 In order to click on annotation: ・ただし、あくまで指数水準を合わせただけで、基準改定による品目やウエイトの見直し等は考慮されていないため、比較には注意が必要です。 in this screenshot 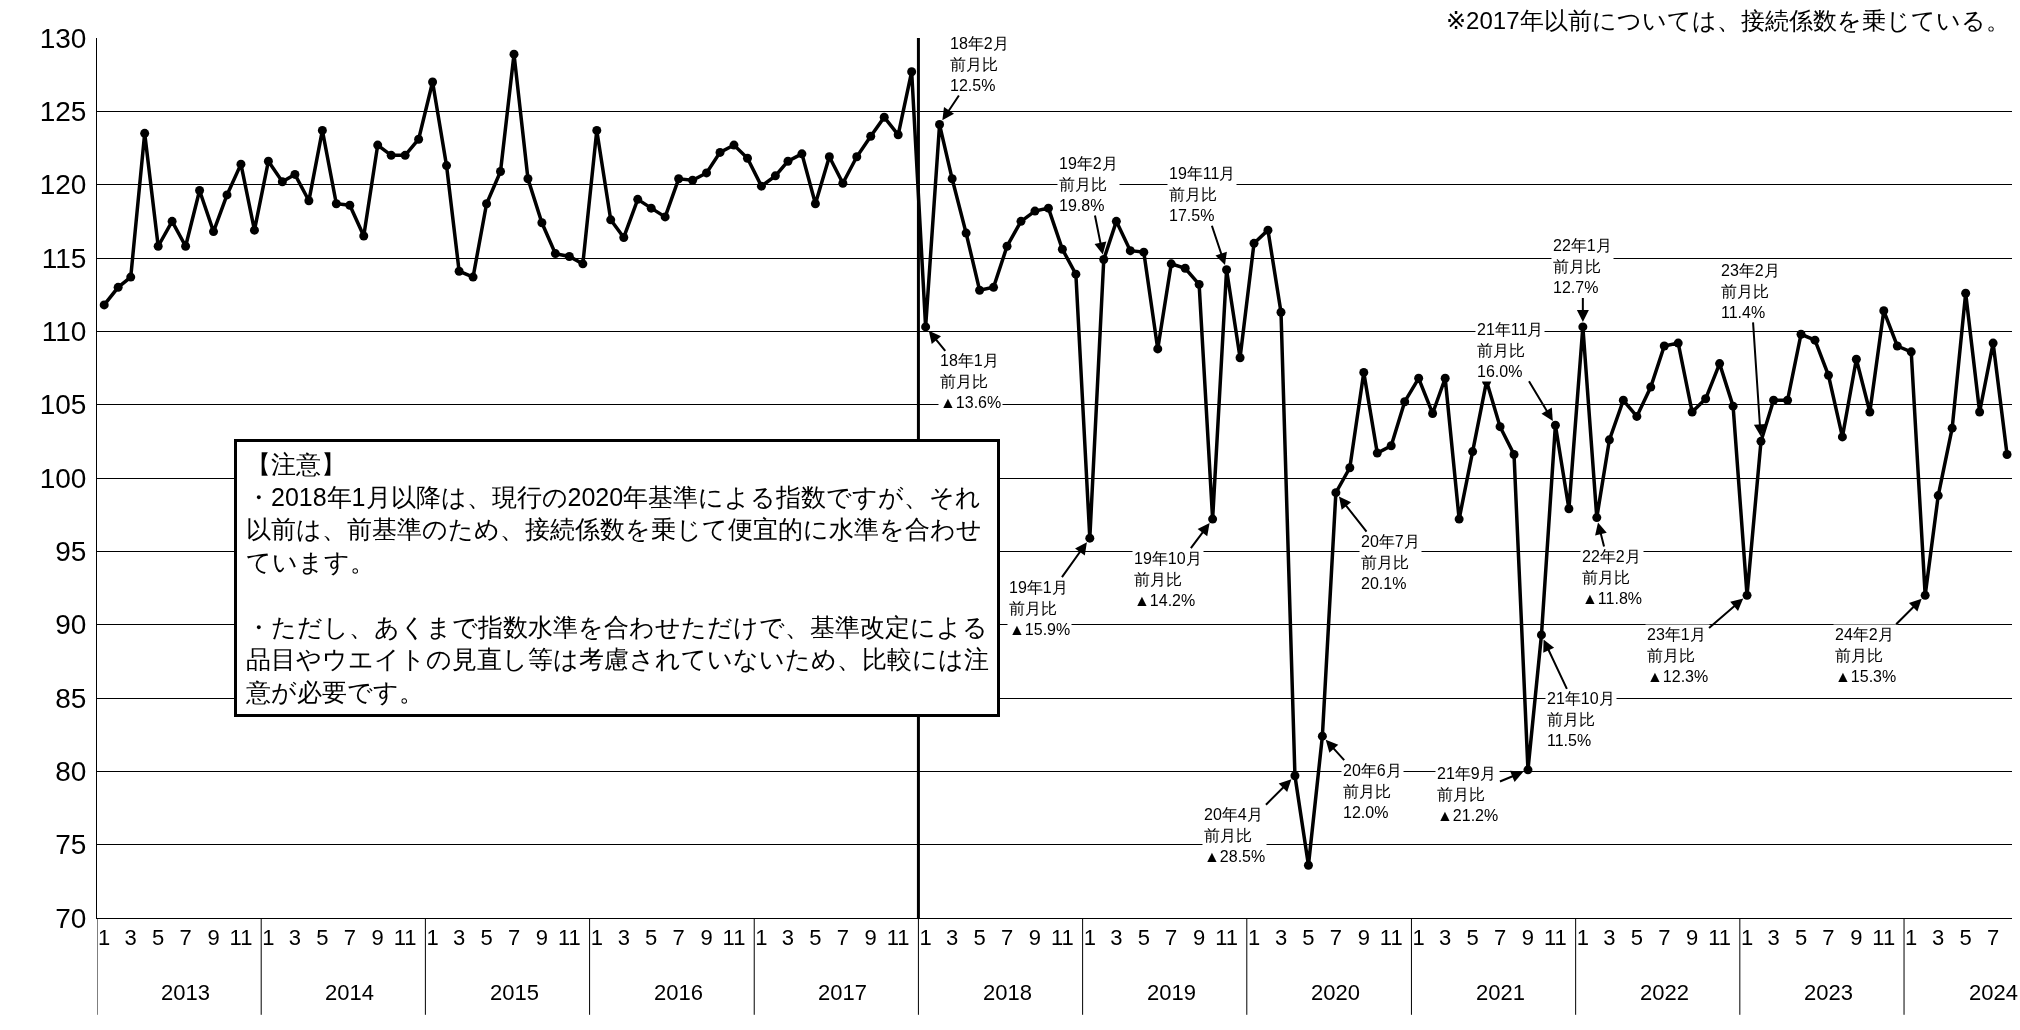, I will do `click(617, 659)`.